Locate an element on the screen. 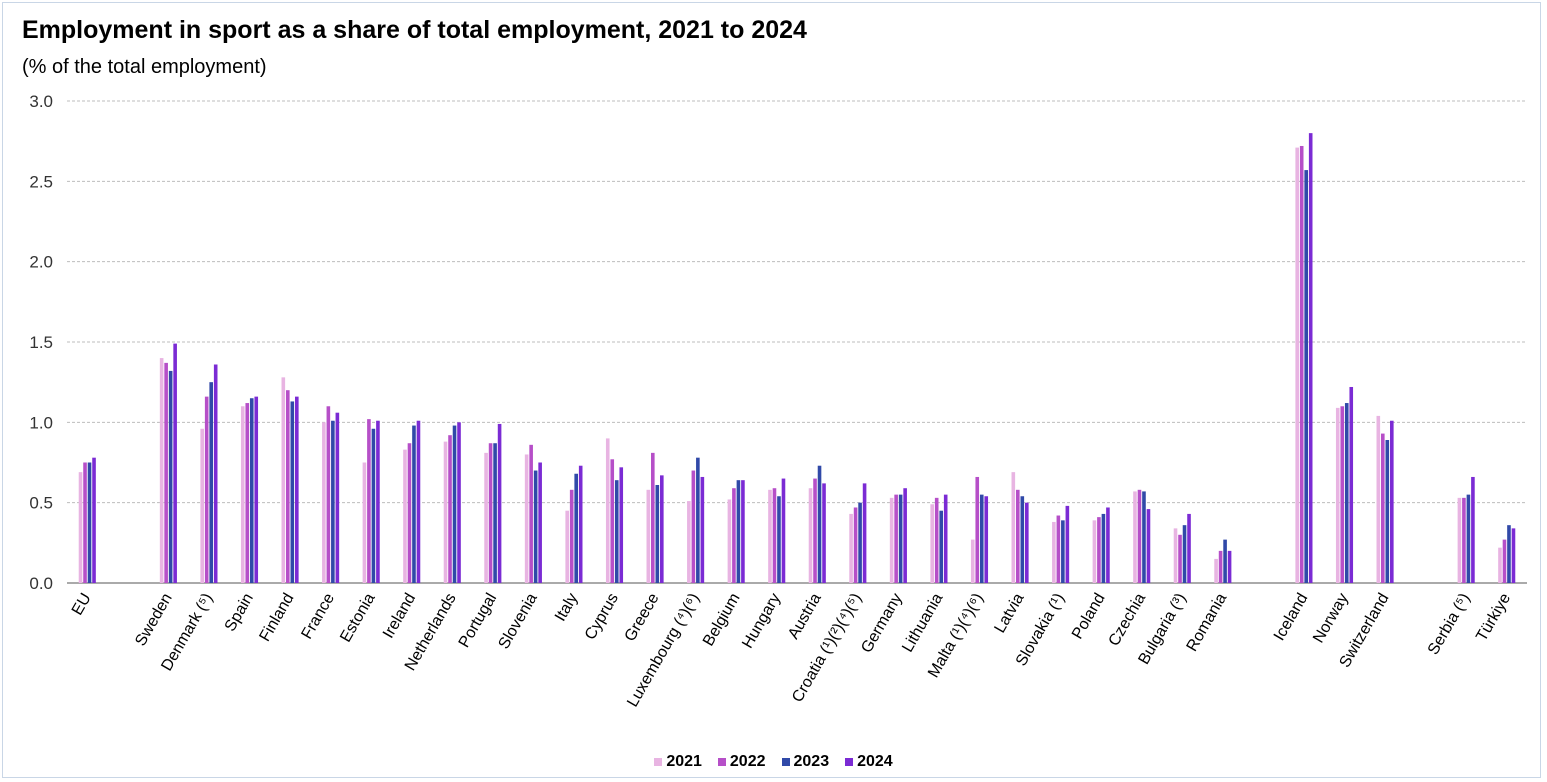 The width and height of the screenshot is (1547, 782). x-tick-label: Iceland is located at coordinates (1291, 617).